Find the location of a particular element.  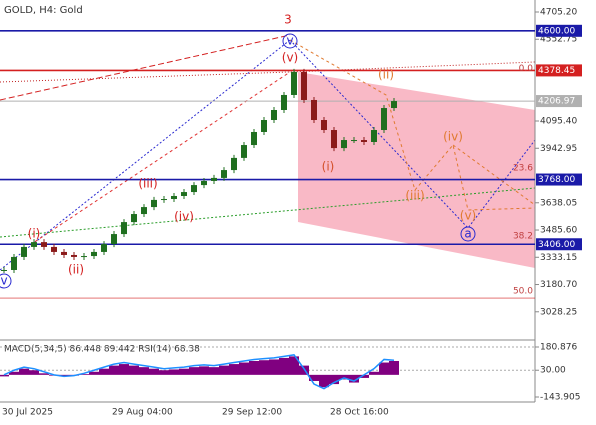

y-tick-label: 30.00 is located at coordinates (553, 371).